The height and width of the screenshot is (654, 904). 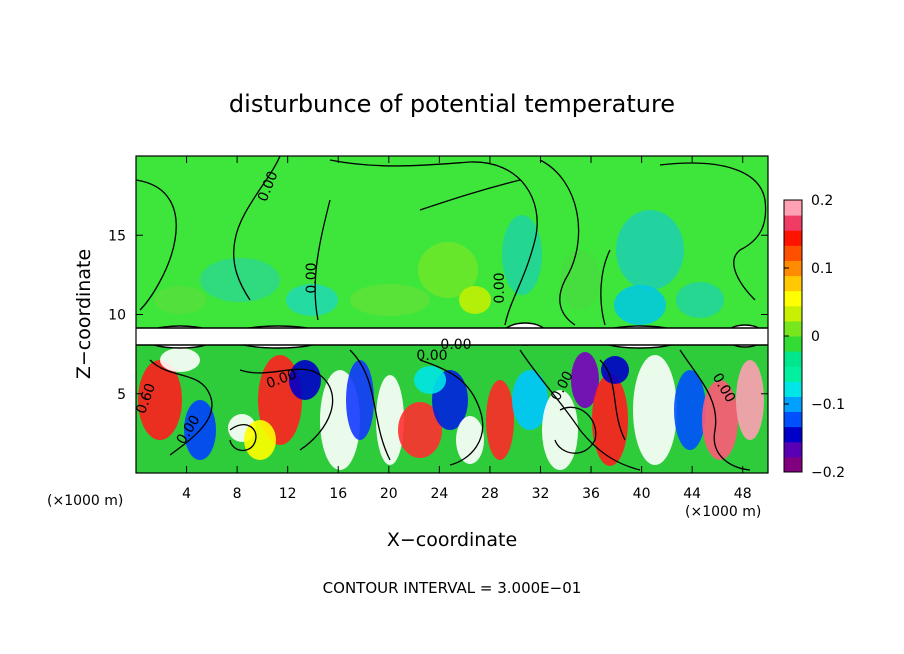 What do you see at coordinates (117, 316) in the screenshot?
I see `y-tick-label: 10` at bounding box center [117, 316].